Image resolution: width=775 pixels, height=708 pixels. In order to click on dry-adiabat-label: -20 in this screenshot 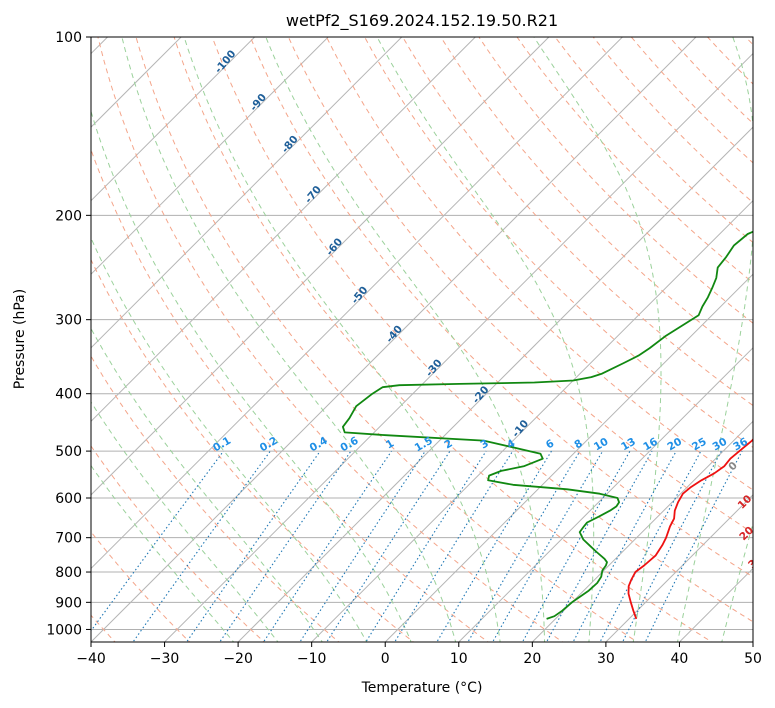, I will do `click(480, 395)`.